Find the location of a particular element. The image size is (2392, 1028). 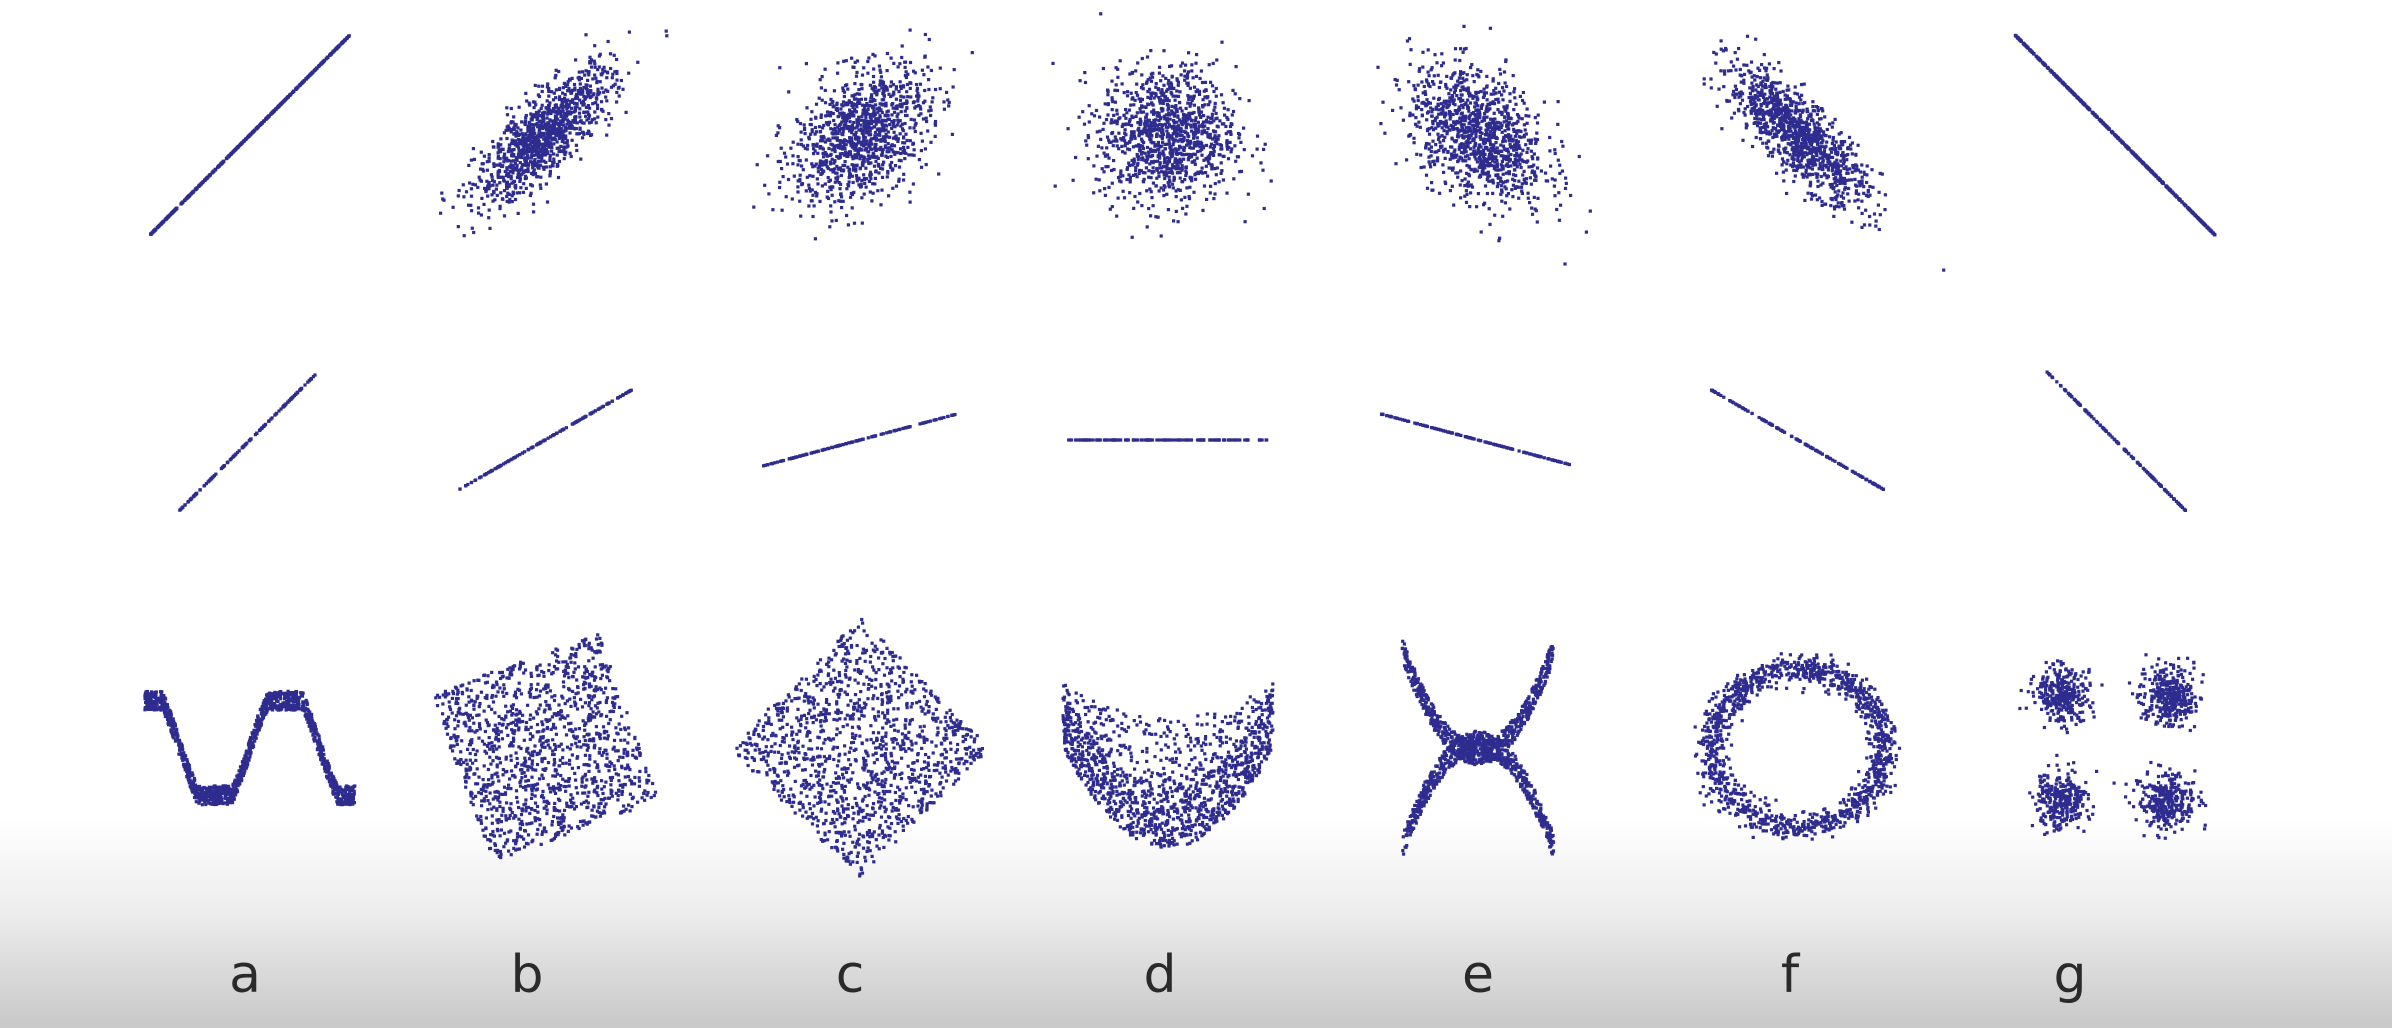

row1-a-point is located at coordinates (256, 128).